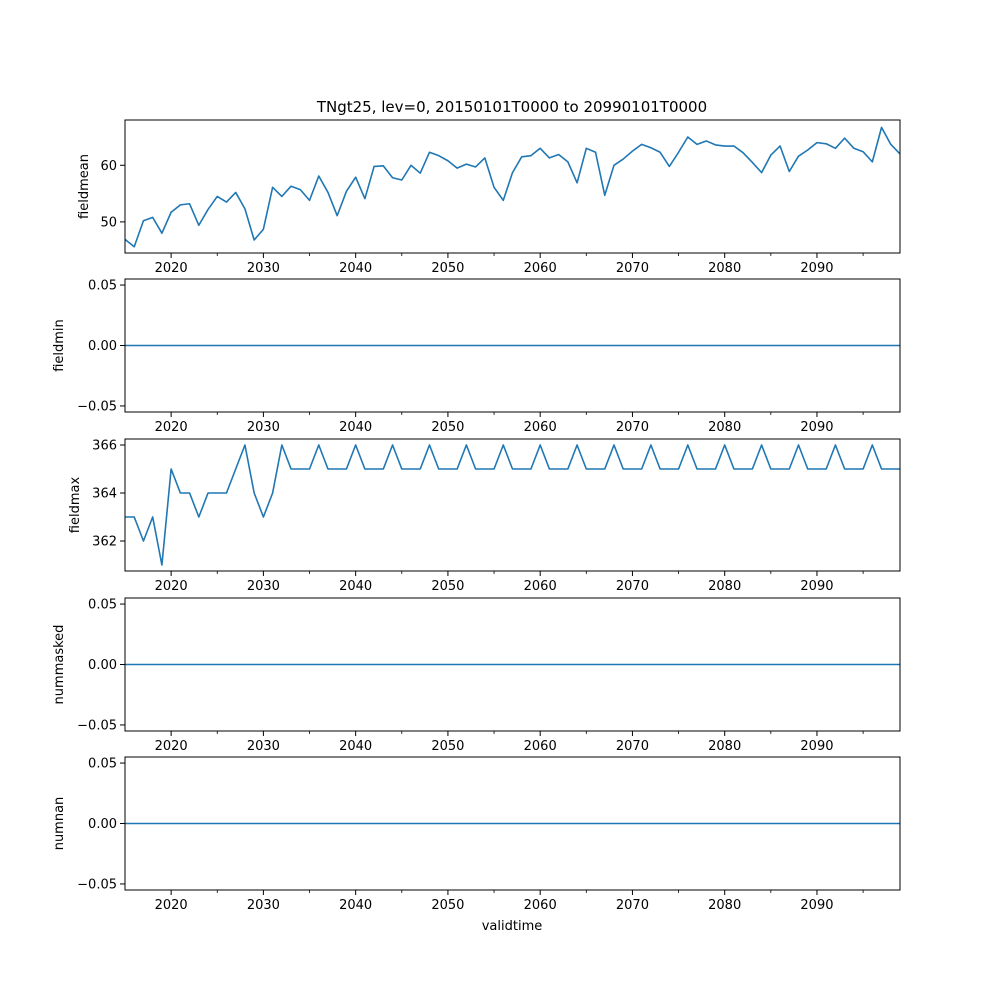 The image size is (1000, 1000). I want to click on fieldmean-x-tick-label: 2040, so click(355, 268).